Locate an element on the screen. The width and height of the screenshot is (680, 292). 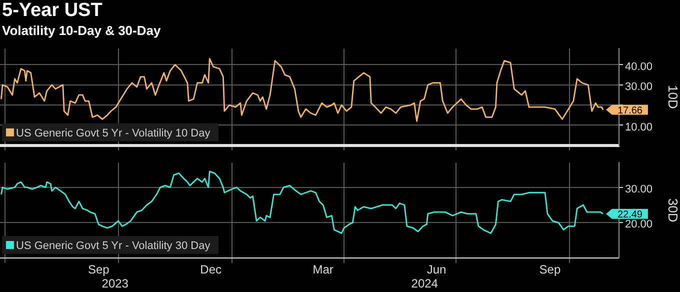
legend-label: US Generic Govt 5 Yr - Volatility 10 Day is located at coordinates (113, 133).